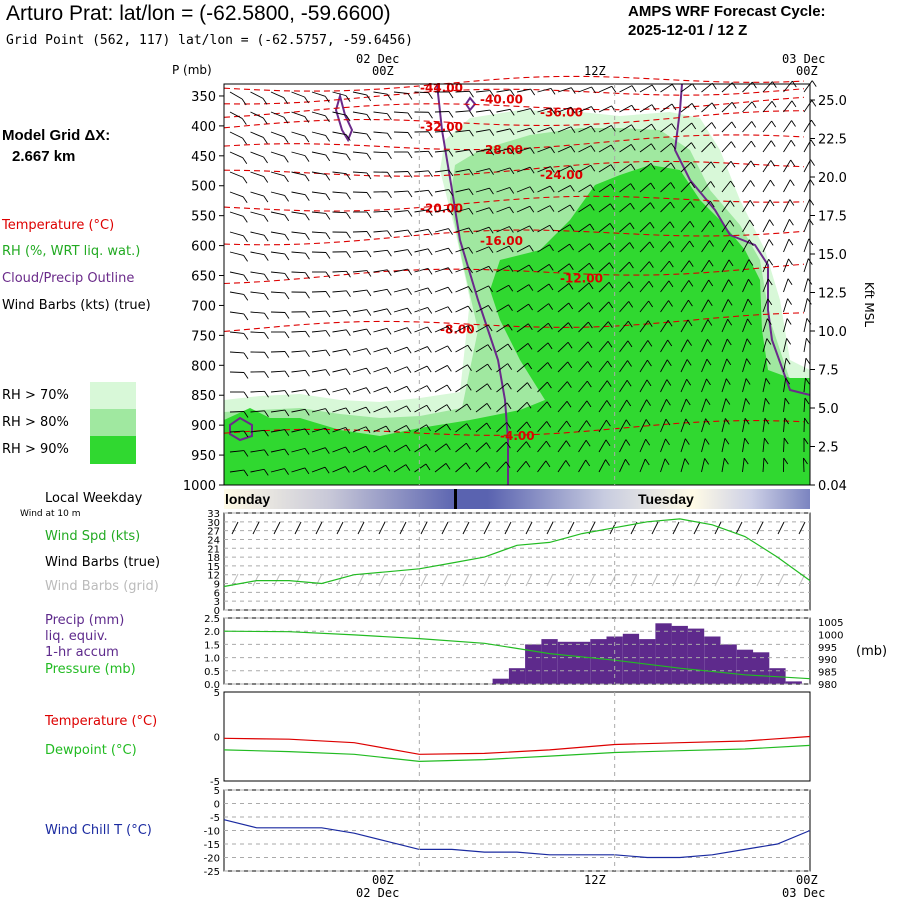 This screenshot has height=900, width=900. I want to click on temperature-contour-line, so click(514, 274).